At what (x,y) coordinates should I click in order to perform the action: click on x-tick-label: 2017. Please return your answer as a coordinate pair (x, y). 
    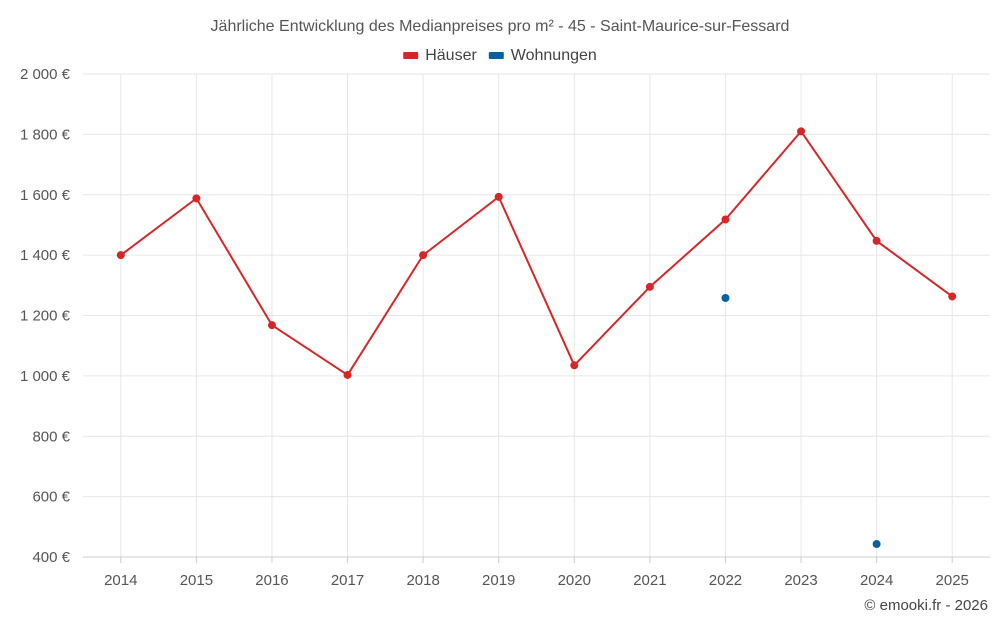
    Looking at the image, I should click on (347, 580).